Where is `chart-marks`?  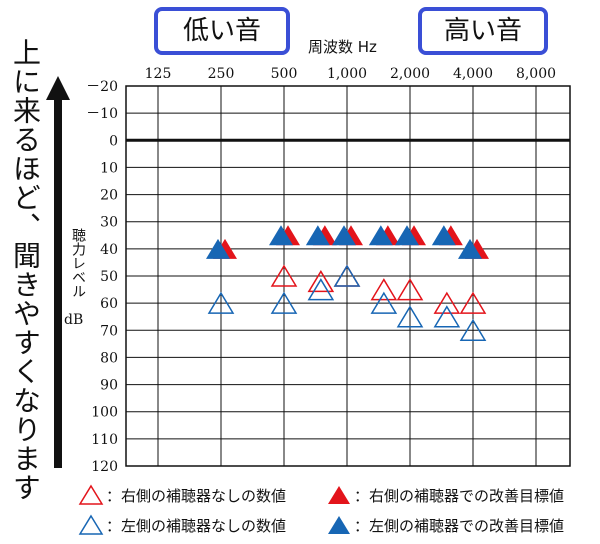
chart-marks is located at coordinates (347, 283).